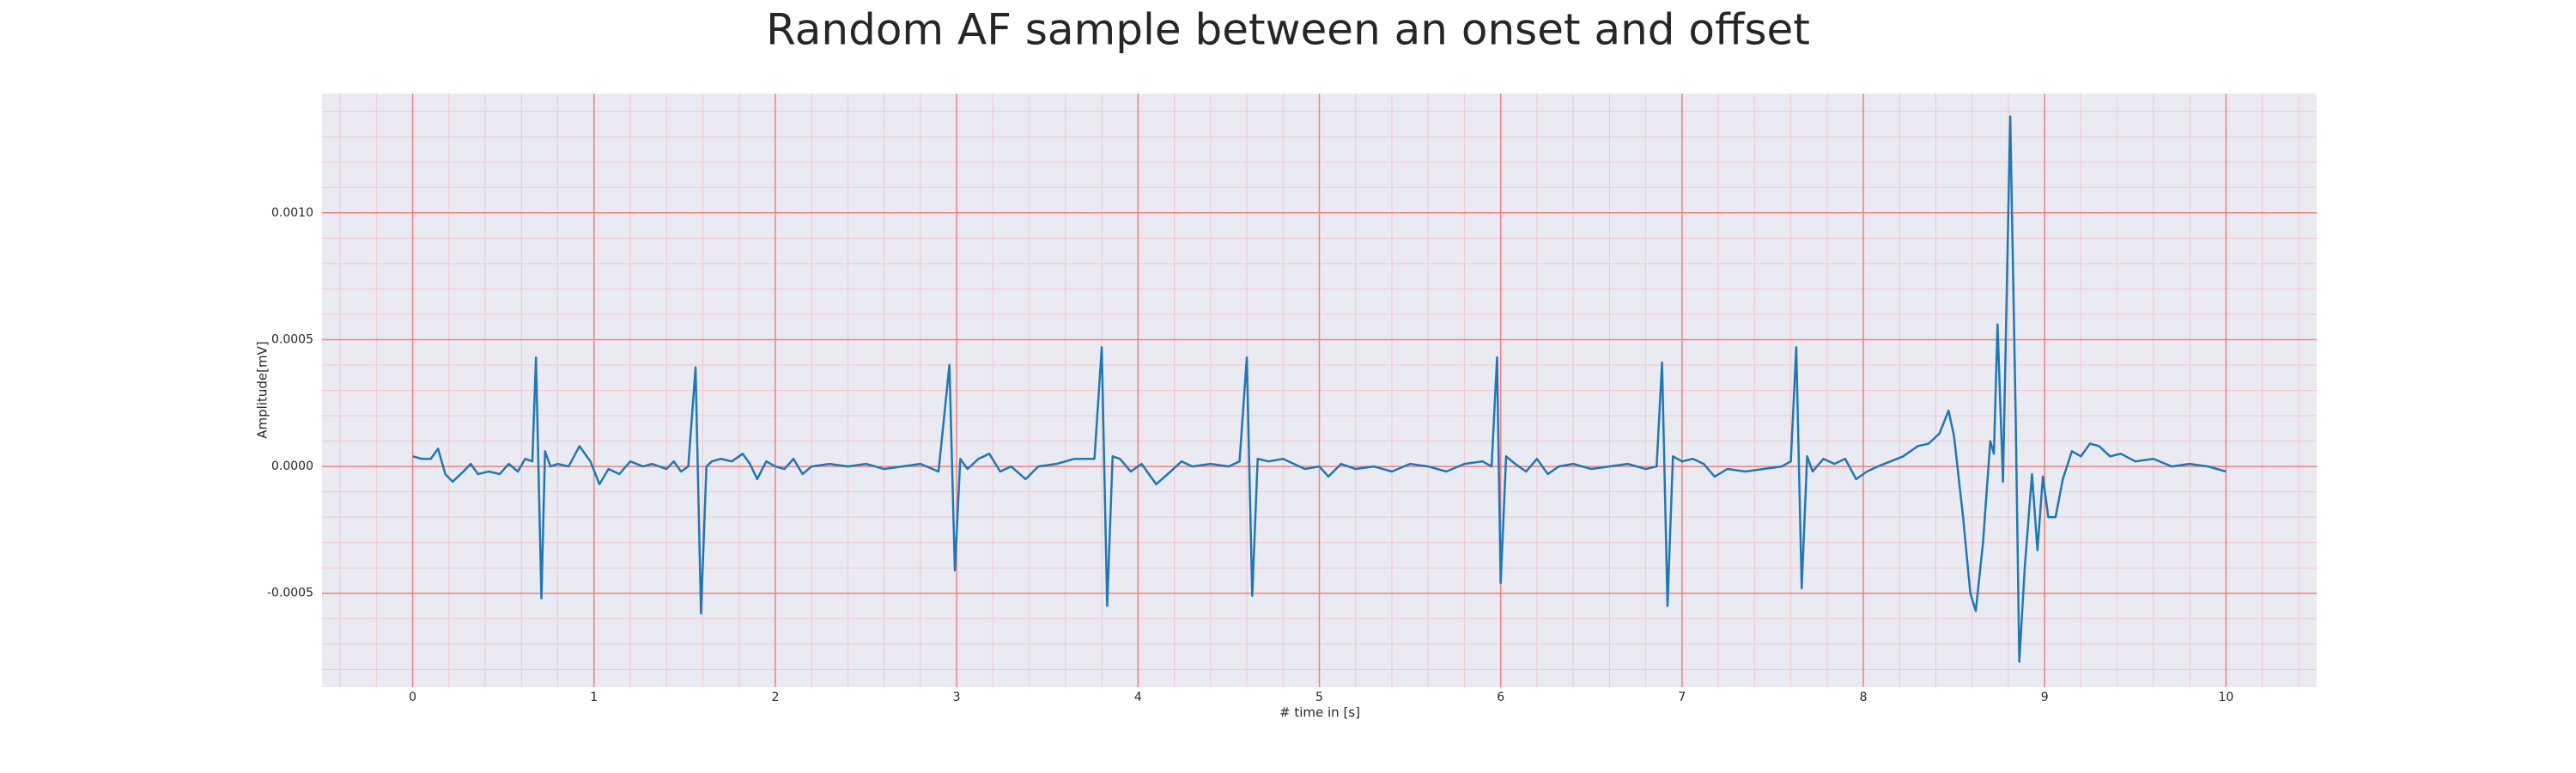 The width and height of the screenshot is (2576, 773). Describe the element at coordinates (2045, 697) in the screenshot. I see `x-tick-label: 9` at that location.